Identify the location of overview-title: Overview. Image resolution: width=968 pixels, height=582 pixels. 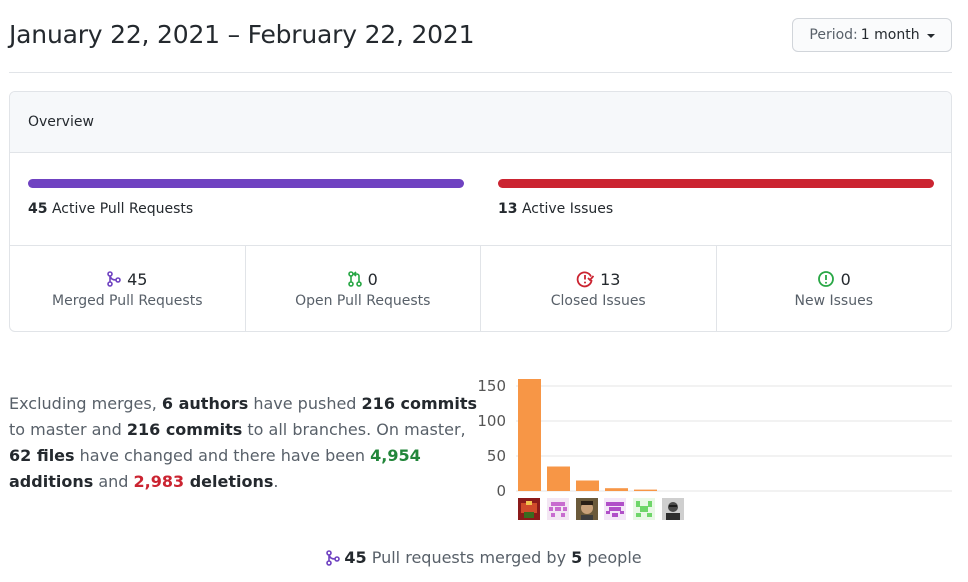
(61, 122).